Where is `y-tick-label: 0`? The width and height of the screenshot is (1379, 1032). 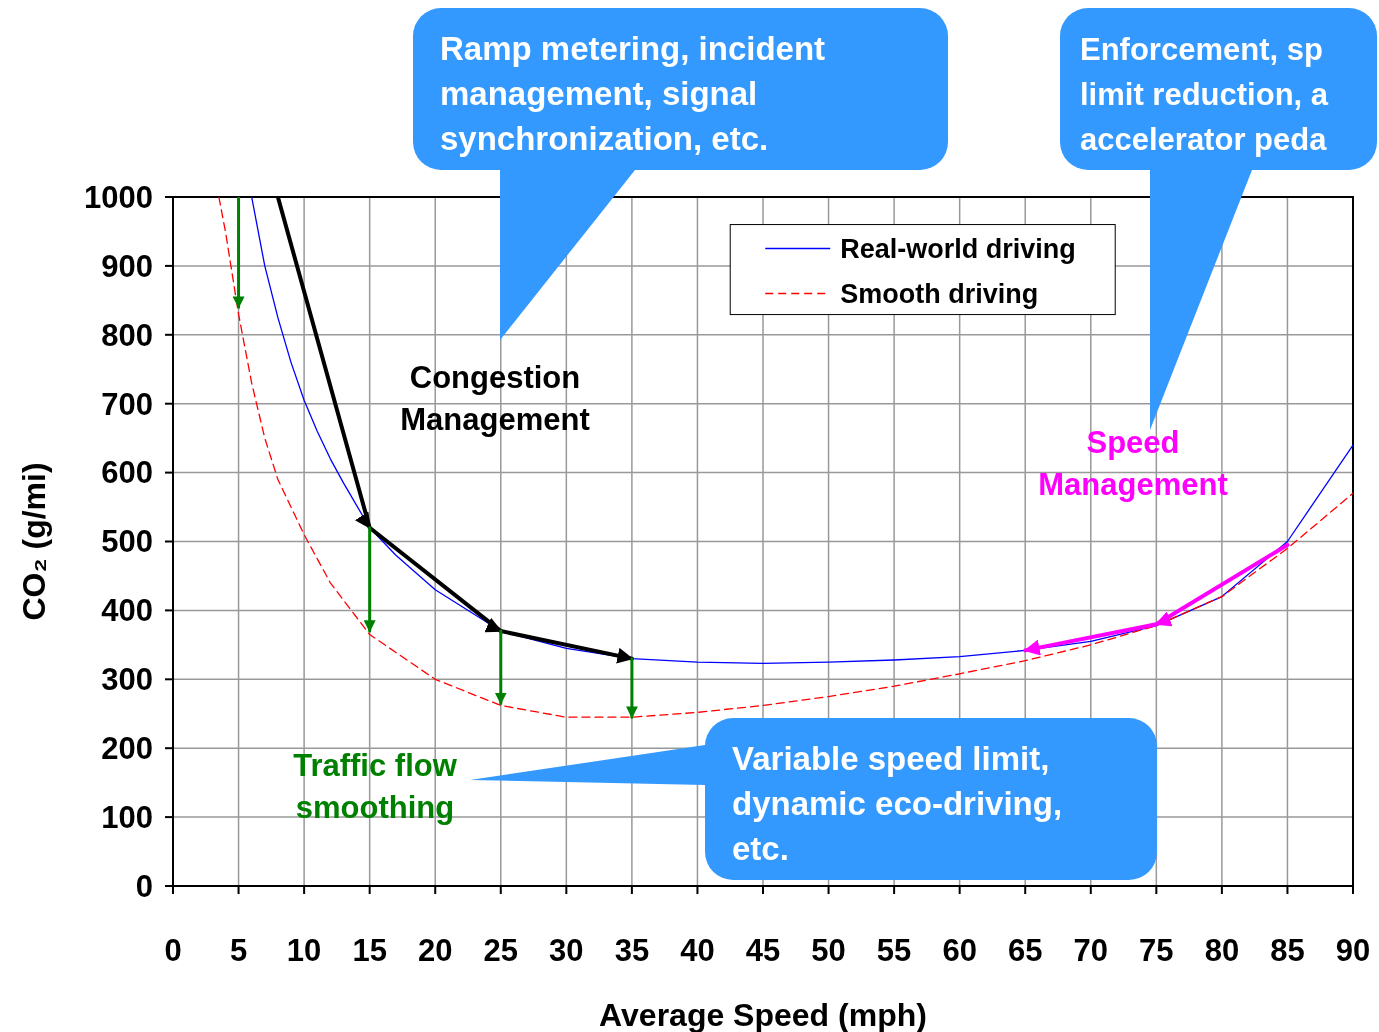 y-tick-label: 0 is located at coordinates (144, 886).